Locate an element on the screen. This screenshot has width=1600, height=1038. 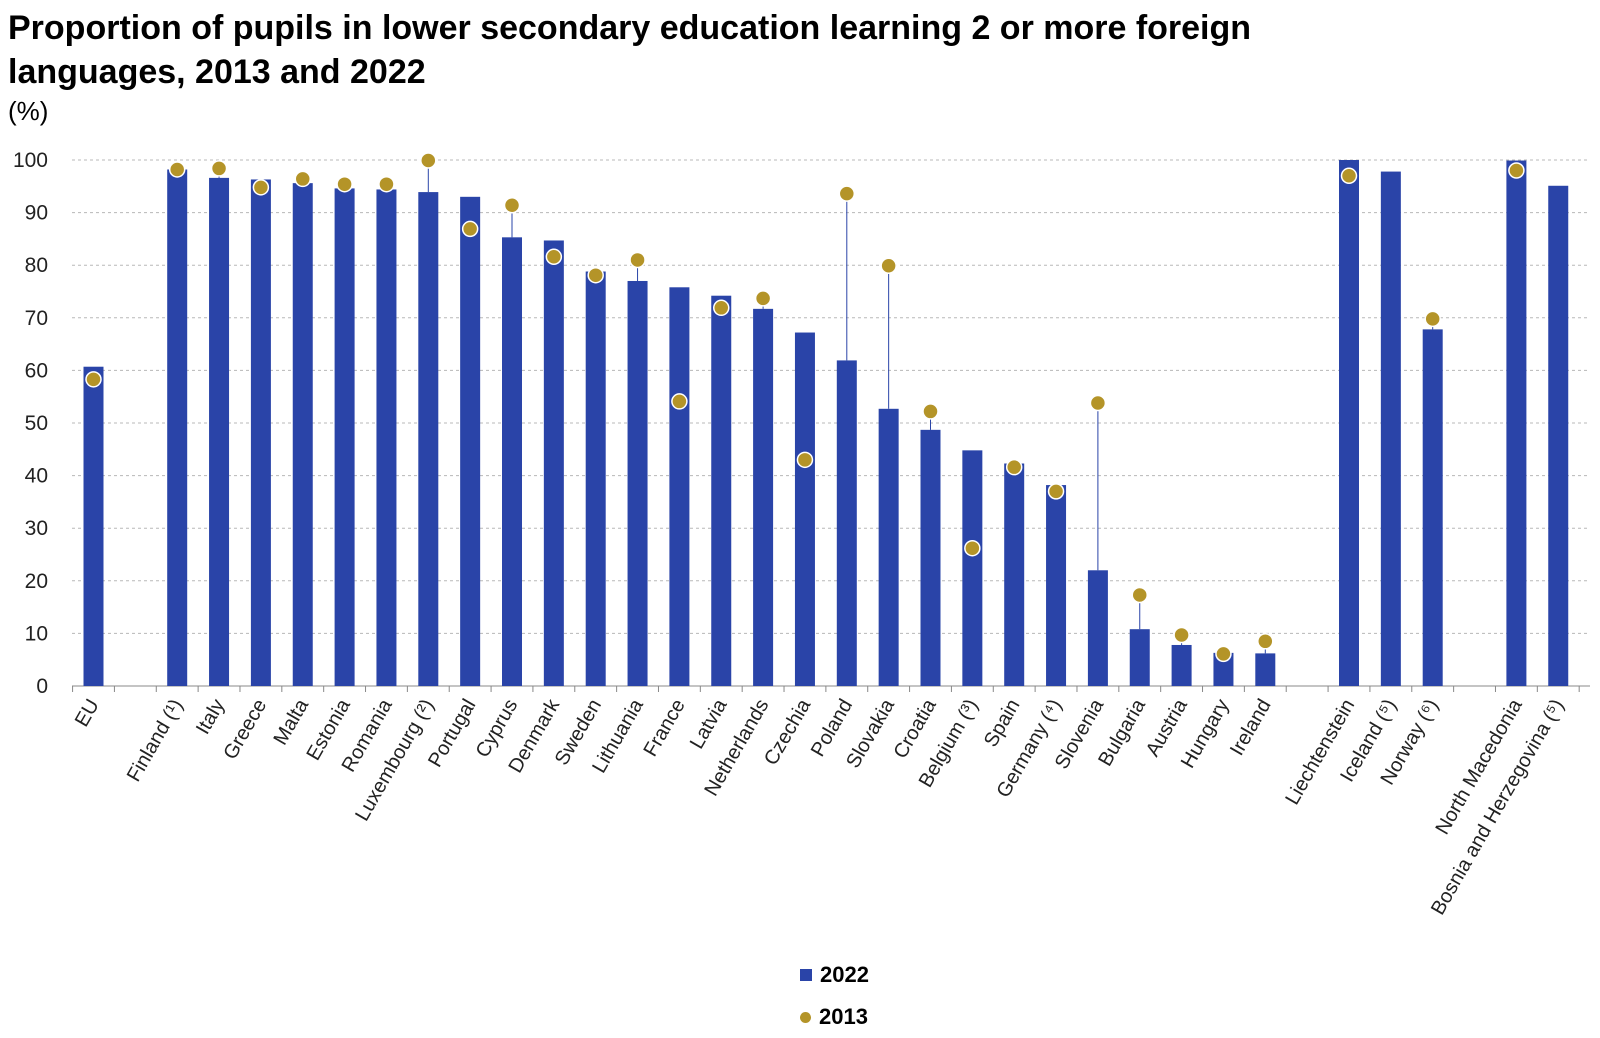
legend-item-2013: 2013 is located at coordinates (834, 1017).